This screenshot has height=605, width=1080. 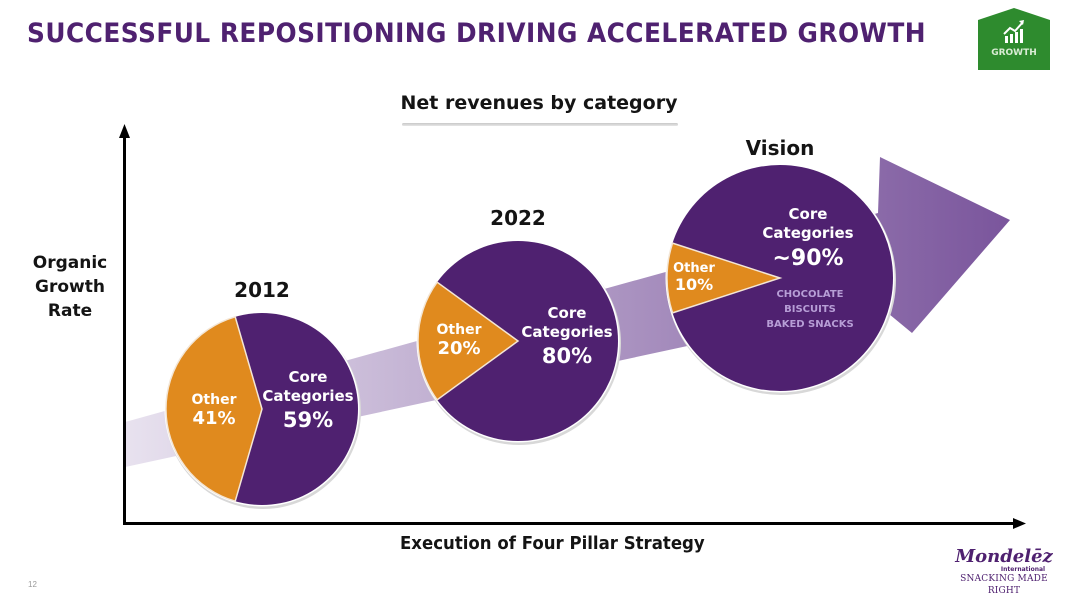 What do you see at coordinates (807, 258) in the screenshot?
I see `core-value: ~90%` at bounding box center [807, 258].